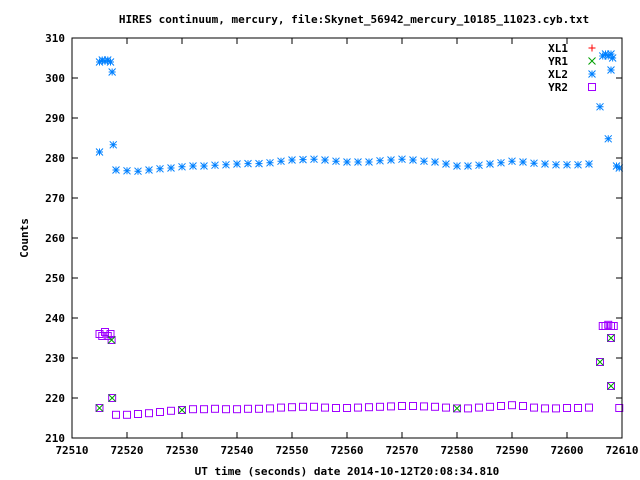 The height and width of the screenshot is (480, 640). I want to click on legend-label-yr2: YR2, so click(558, 87).